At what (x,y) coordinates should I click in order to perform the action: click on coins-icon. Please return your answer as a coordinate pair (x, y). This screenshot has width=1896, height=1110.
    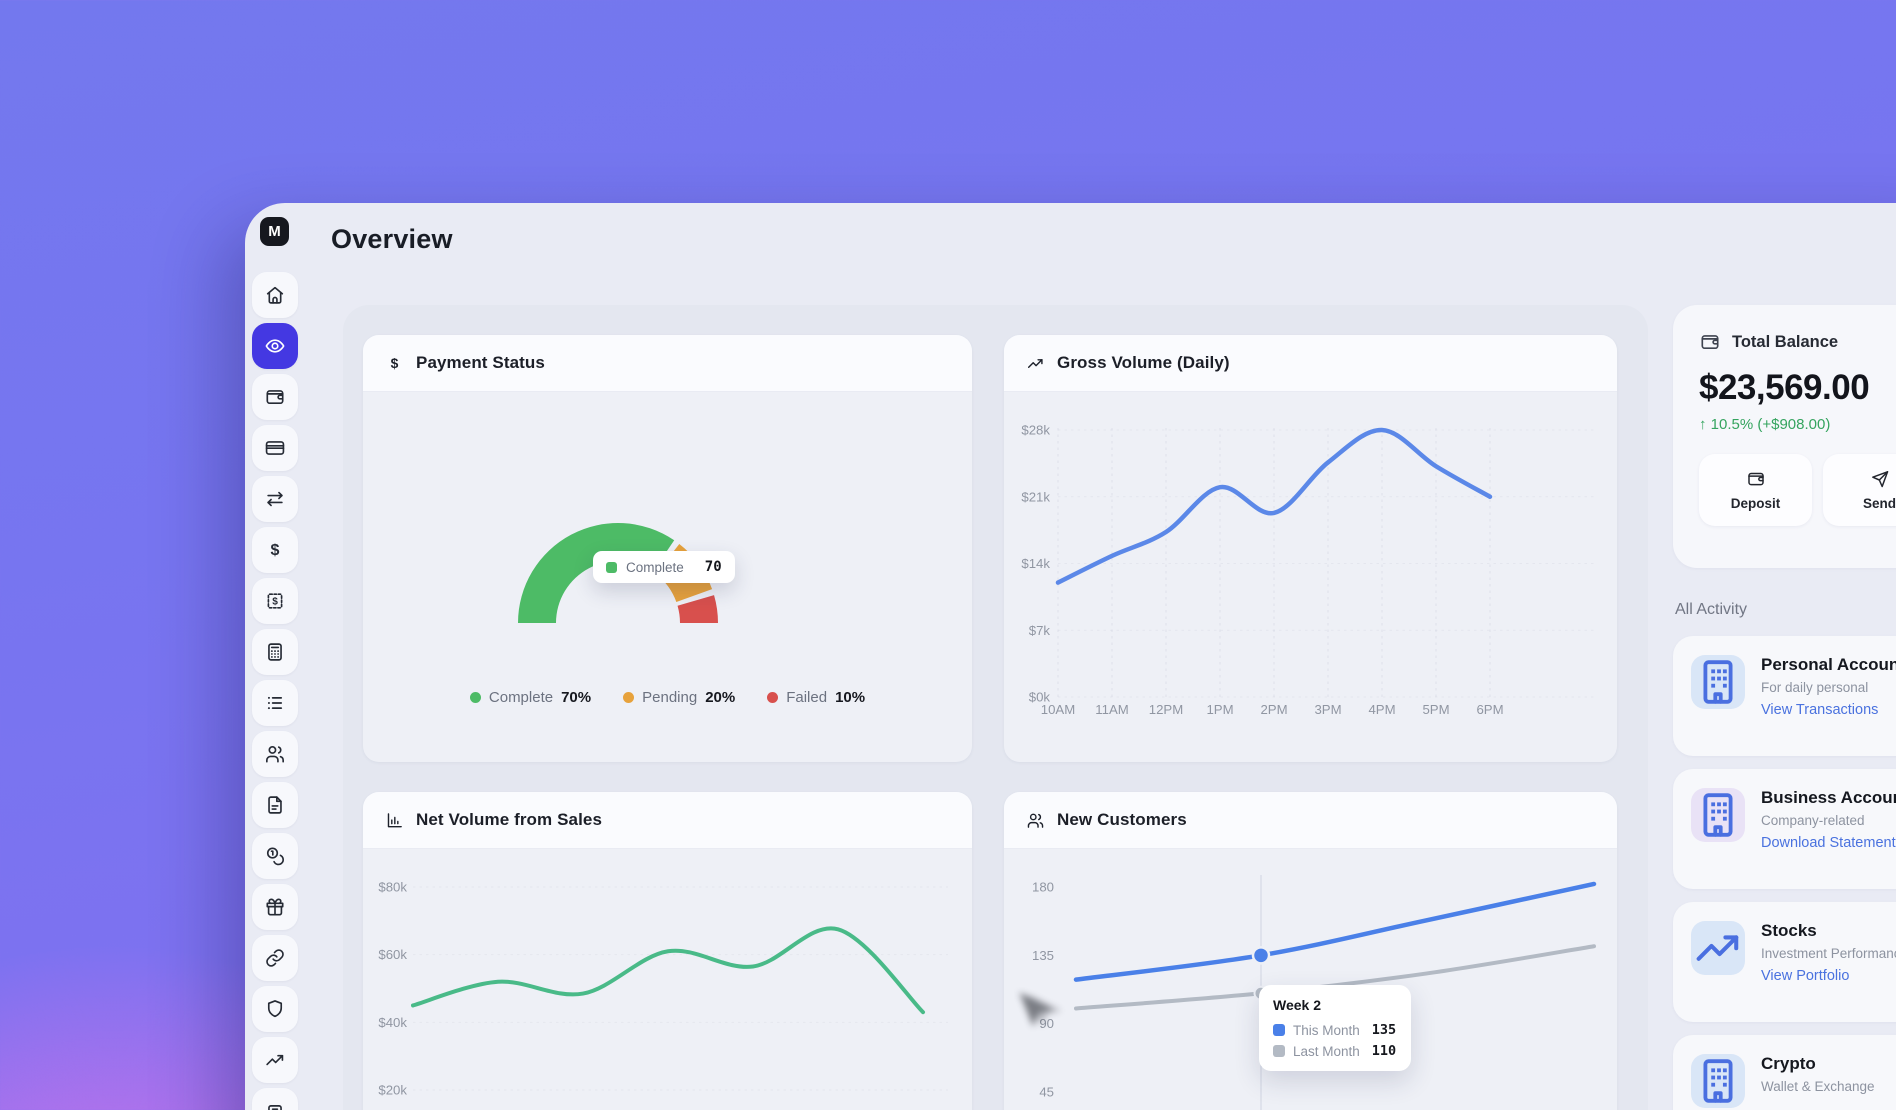
    Looking at the image, I should click on (275, 856).